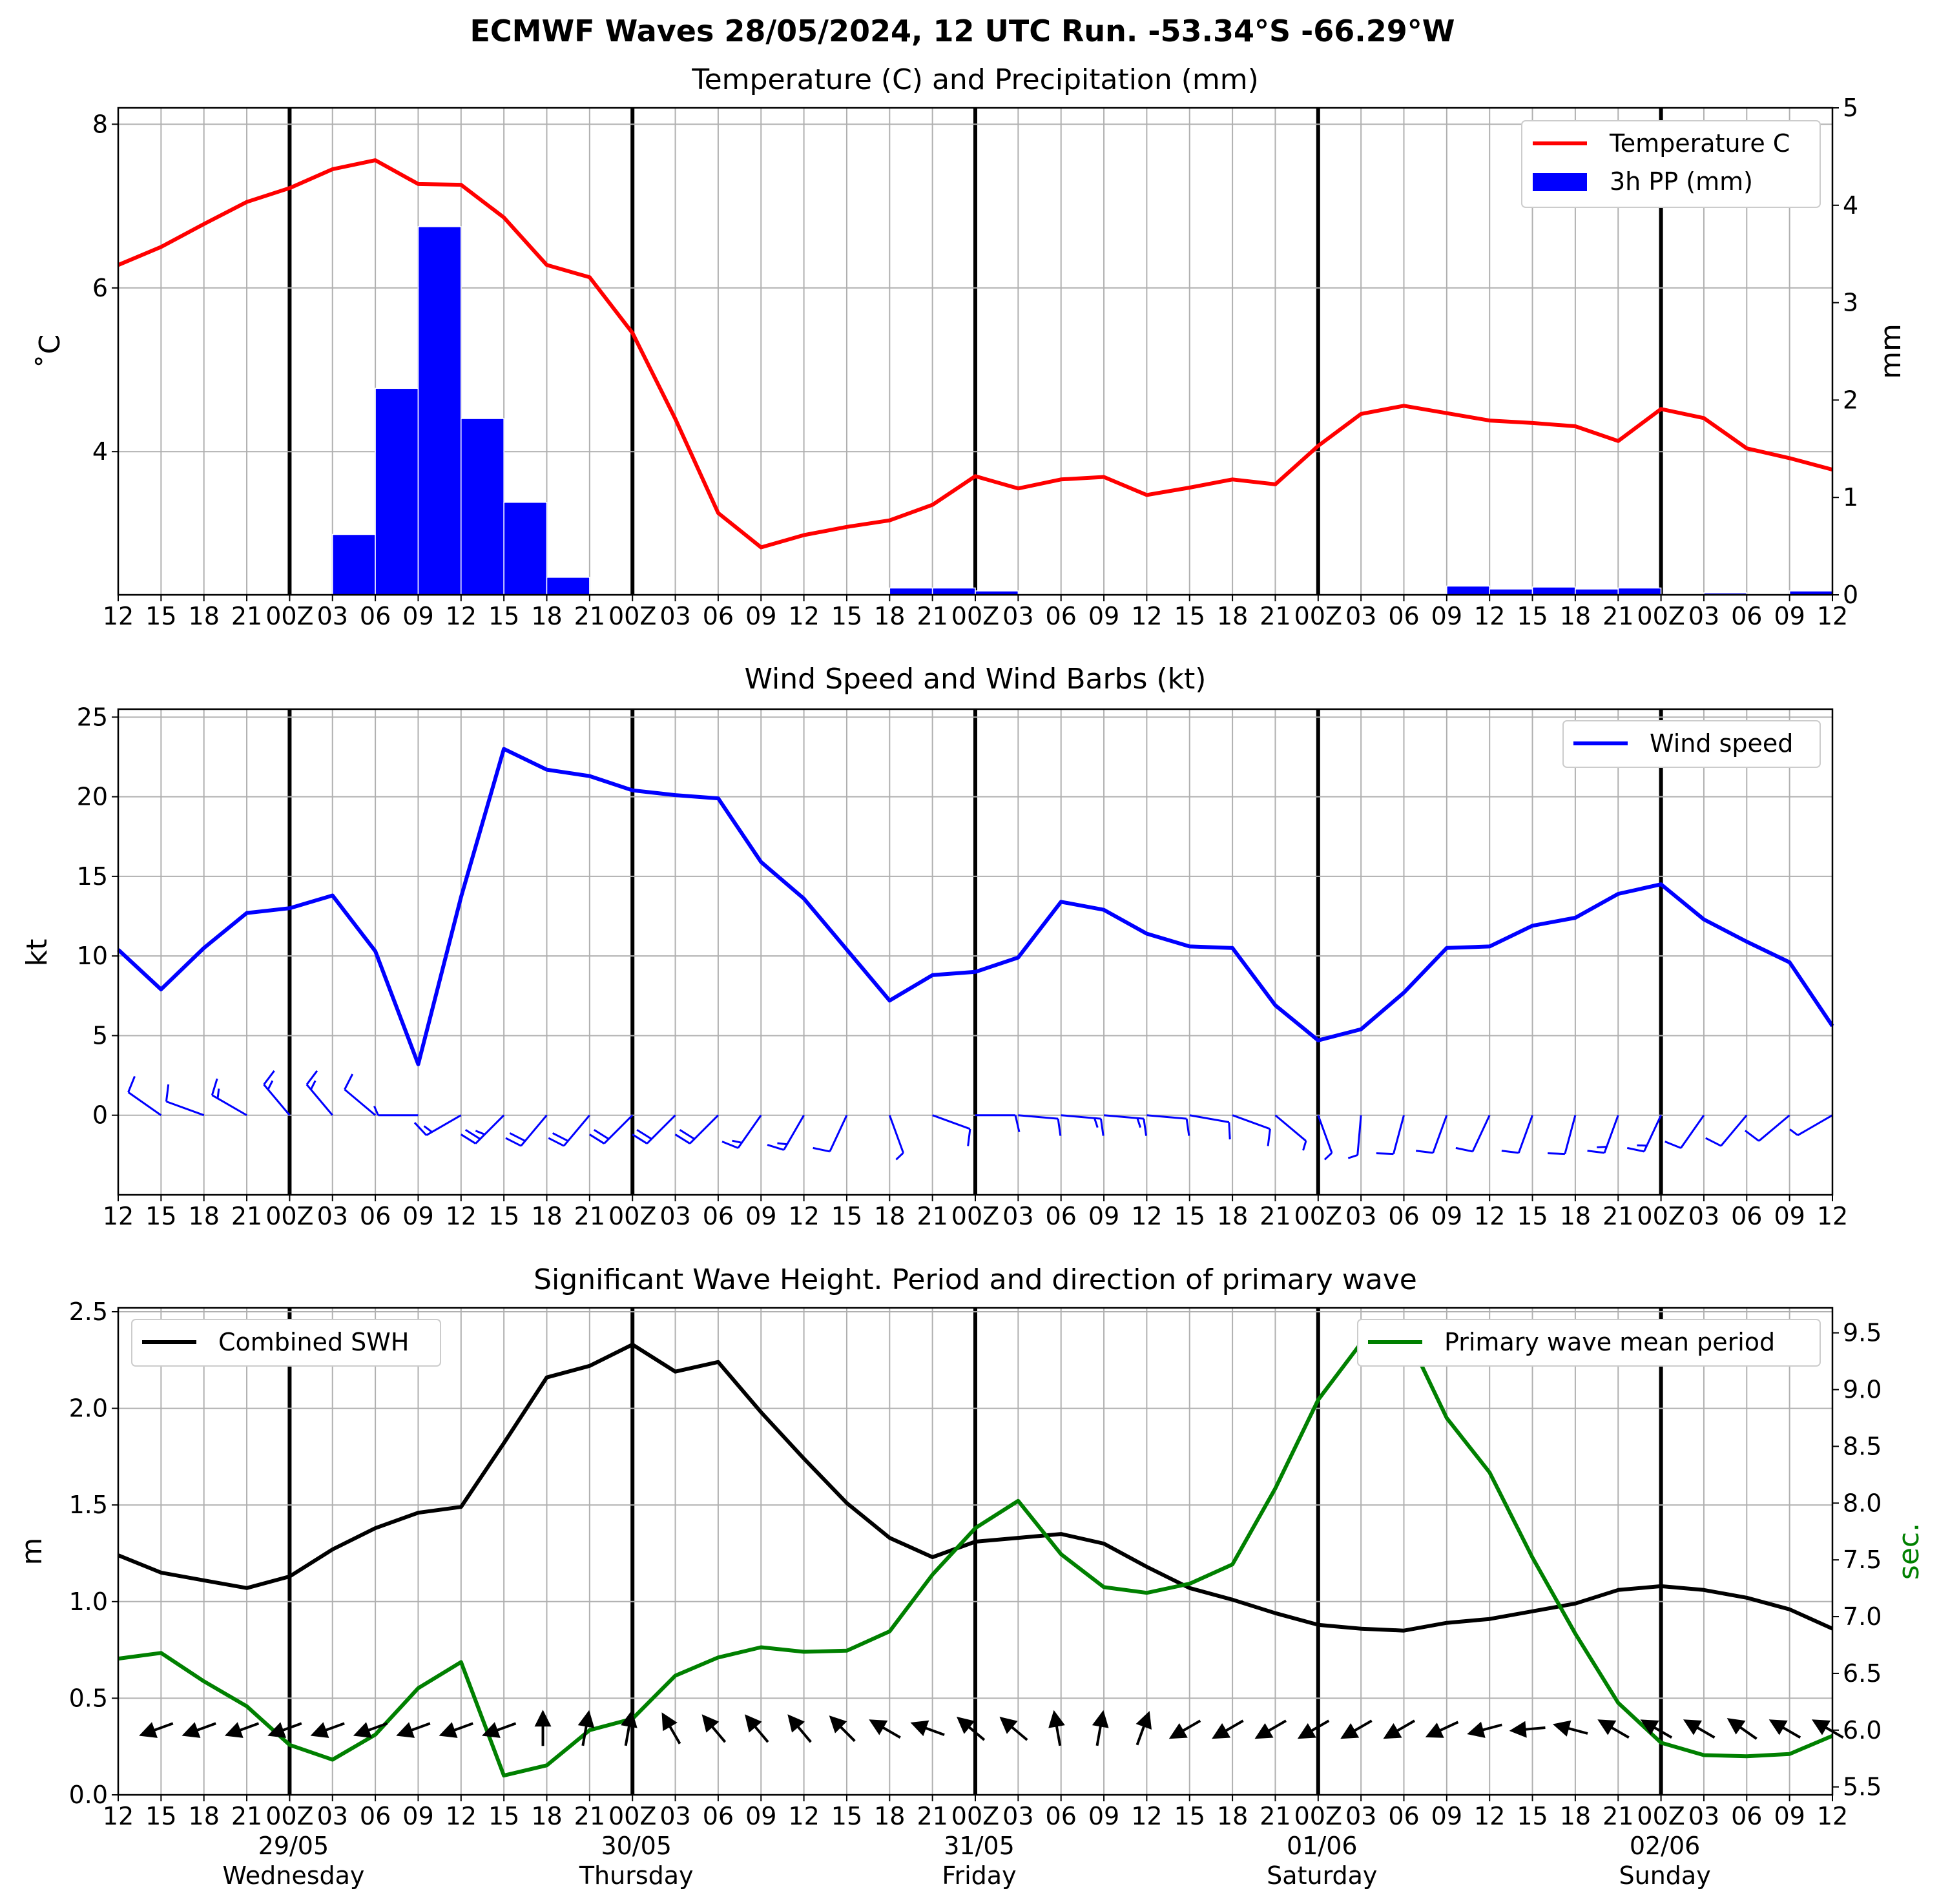 This screenshot has width=1939, height=1904. I want to click on y2-tick-label: 1, so click(1850, 497).